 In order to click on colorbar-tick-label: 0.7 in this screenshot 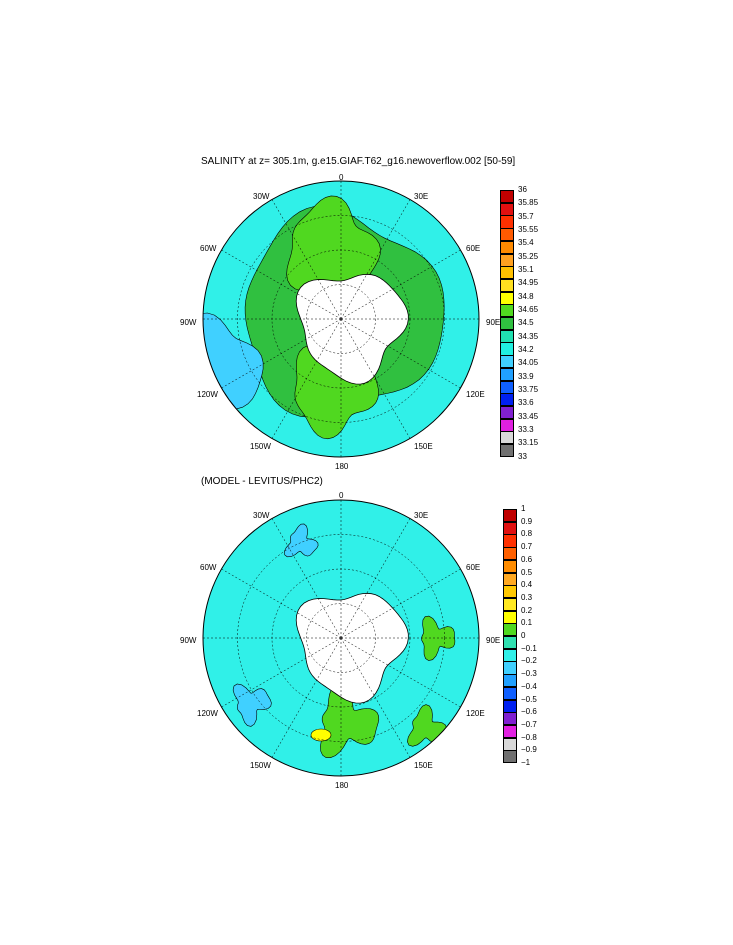, I will do `click(527, 547)`.